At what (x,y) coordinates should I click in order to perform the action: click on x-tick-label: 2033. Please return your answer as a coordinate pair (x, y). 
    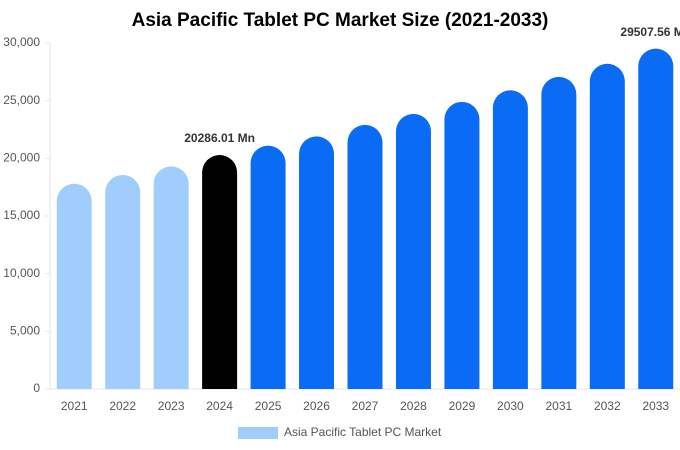
    Looking at the image, I should click on (655, 406).